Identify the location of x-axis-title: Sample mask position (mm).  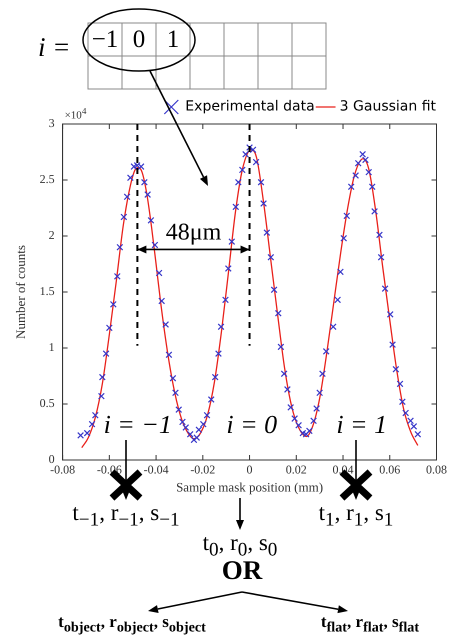
(250, 487).